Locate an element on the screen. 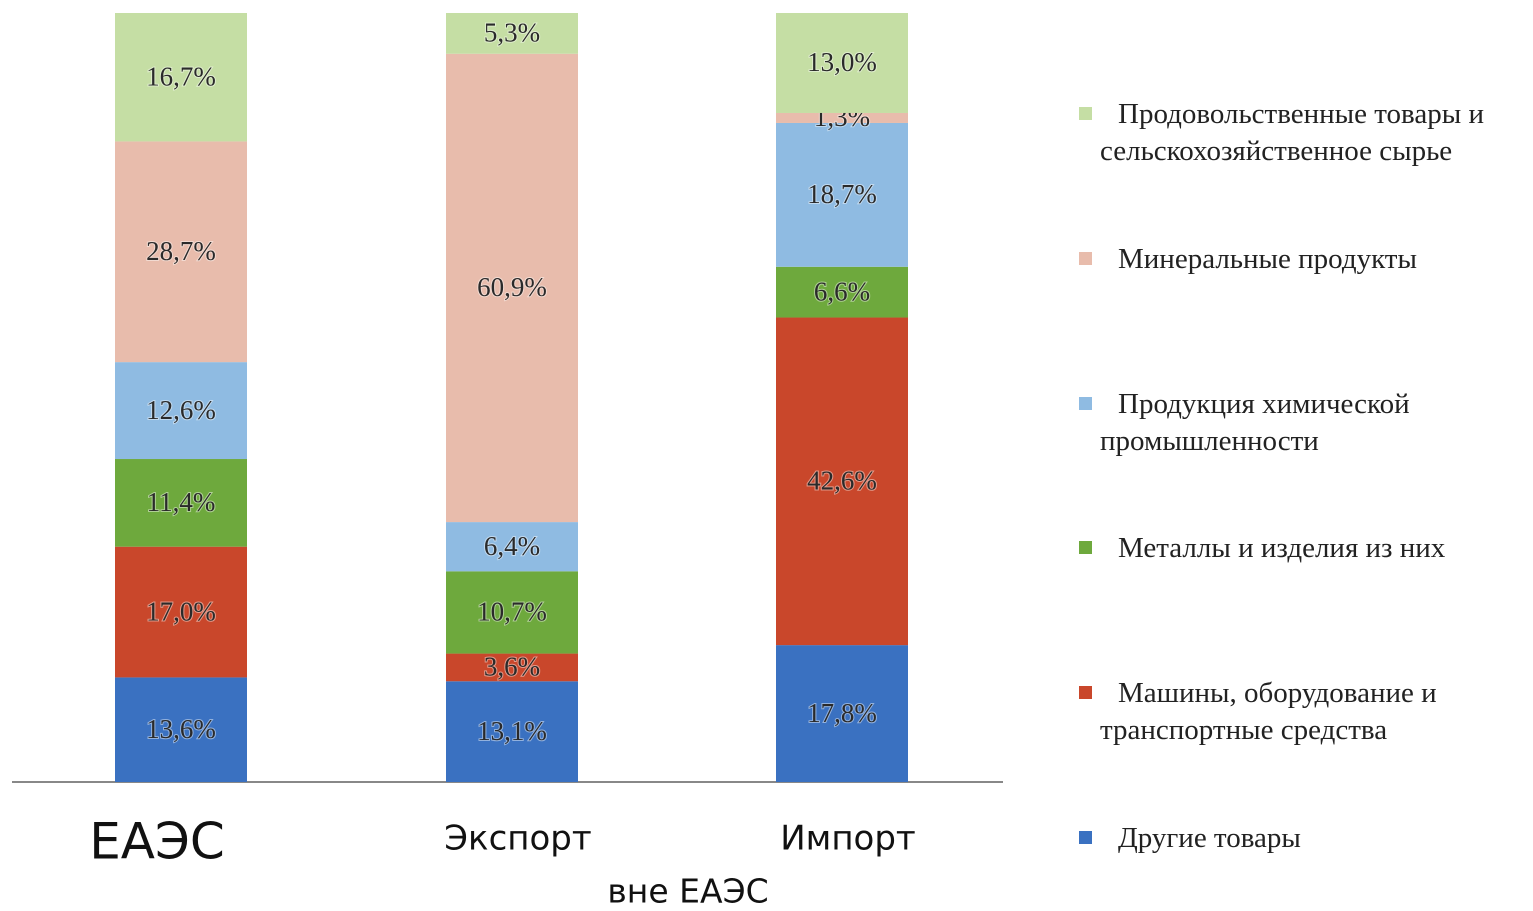 The width and height of the screenshot is (1533, 911). legend-label: Металлы и изделия из них is located at coordinates (1282, 548).